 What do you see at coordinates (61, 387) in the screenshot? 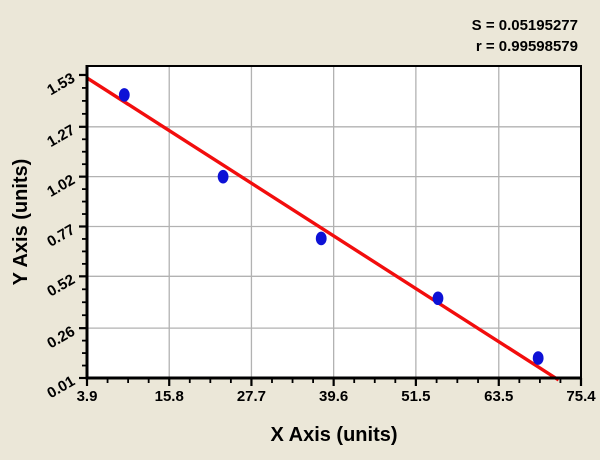
I see `y-tick-label: 0.01` at bounding box center [61, 387].